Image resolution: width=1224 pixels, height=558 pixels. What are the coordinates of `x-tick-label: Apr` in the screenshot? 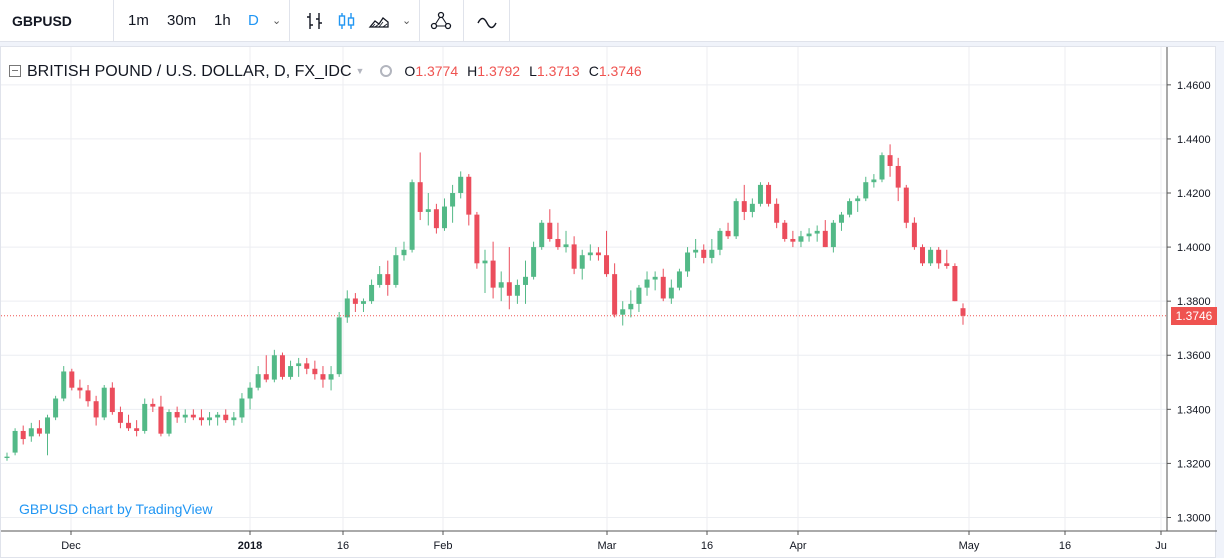 It's located at (797, 546).